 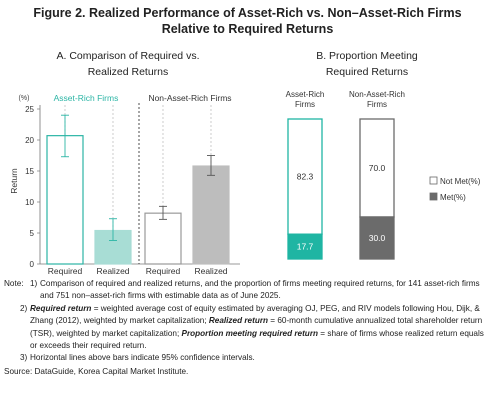 What do you see at coordinates (189, 98) in the screenshot?
I see `group-label-non-asset-rich: Non-Asset-Rich Firms` at bounding box center [189, 98].